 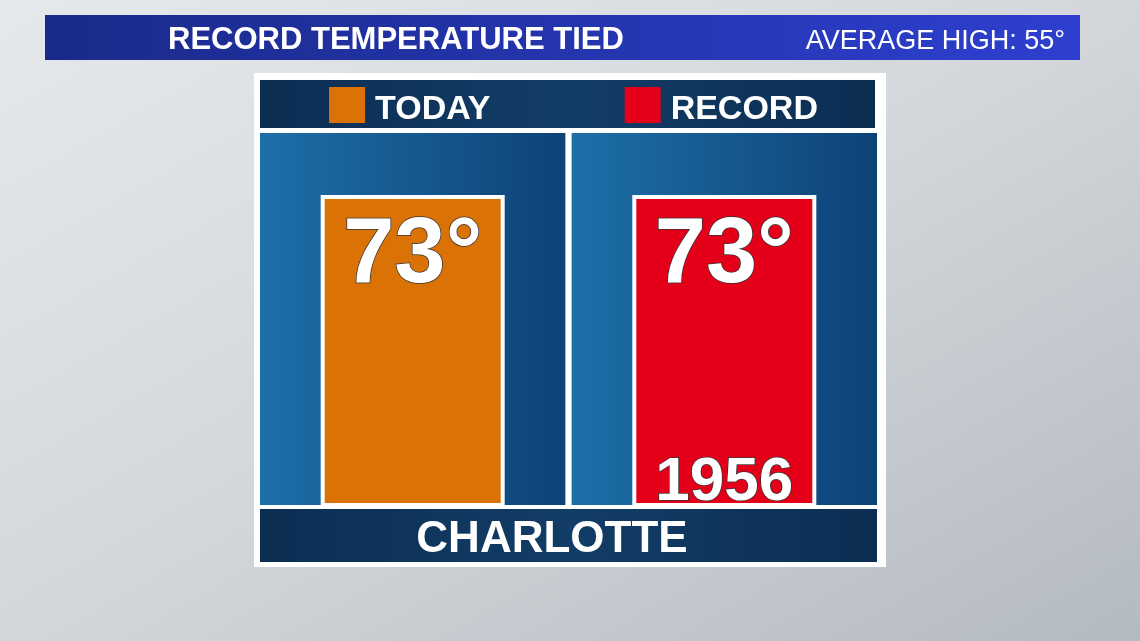 What do you see at coordinates (552, 536) in the screenshot?
I see `text: CHARLOTTE` at bounding box center [552, 536].